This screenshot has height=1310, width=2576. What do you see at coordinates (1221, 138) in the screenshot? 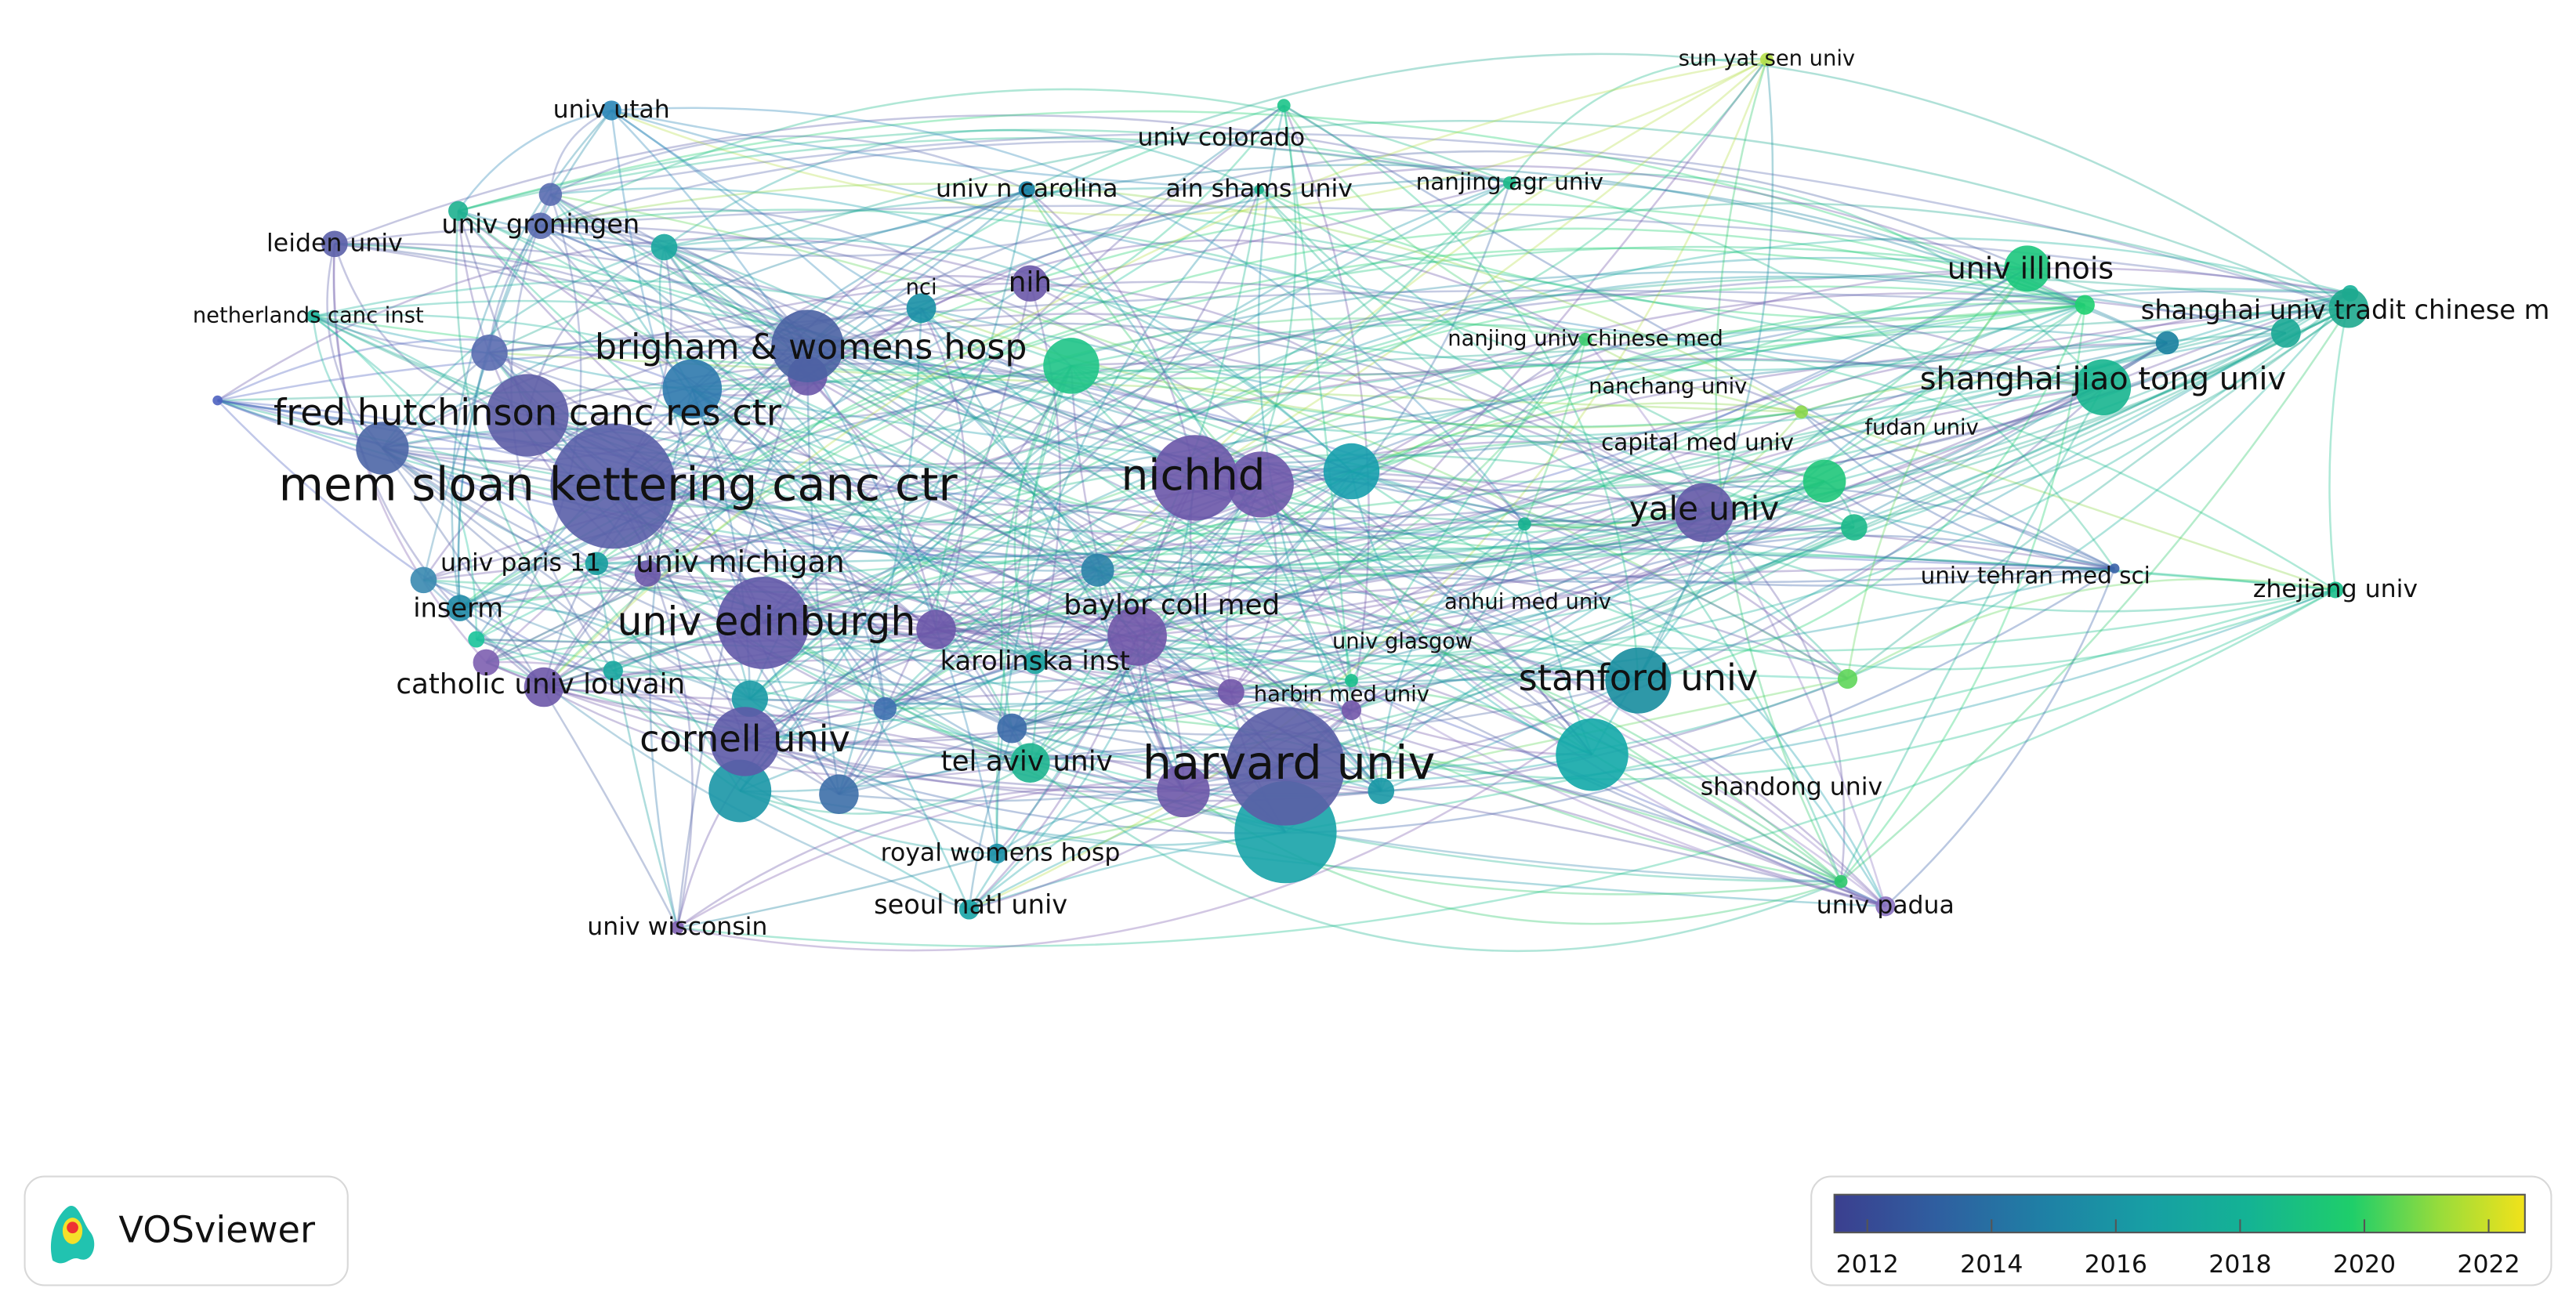
I see `node-label: univ colorado` at bounding box center [1221, 138].